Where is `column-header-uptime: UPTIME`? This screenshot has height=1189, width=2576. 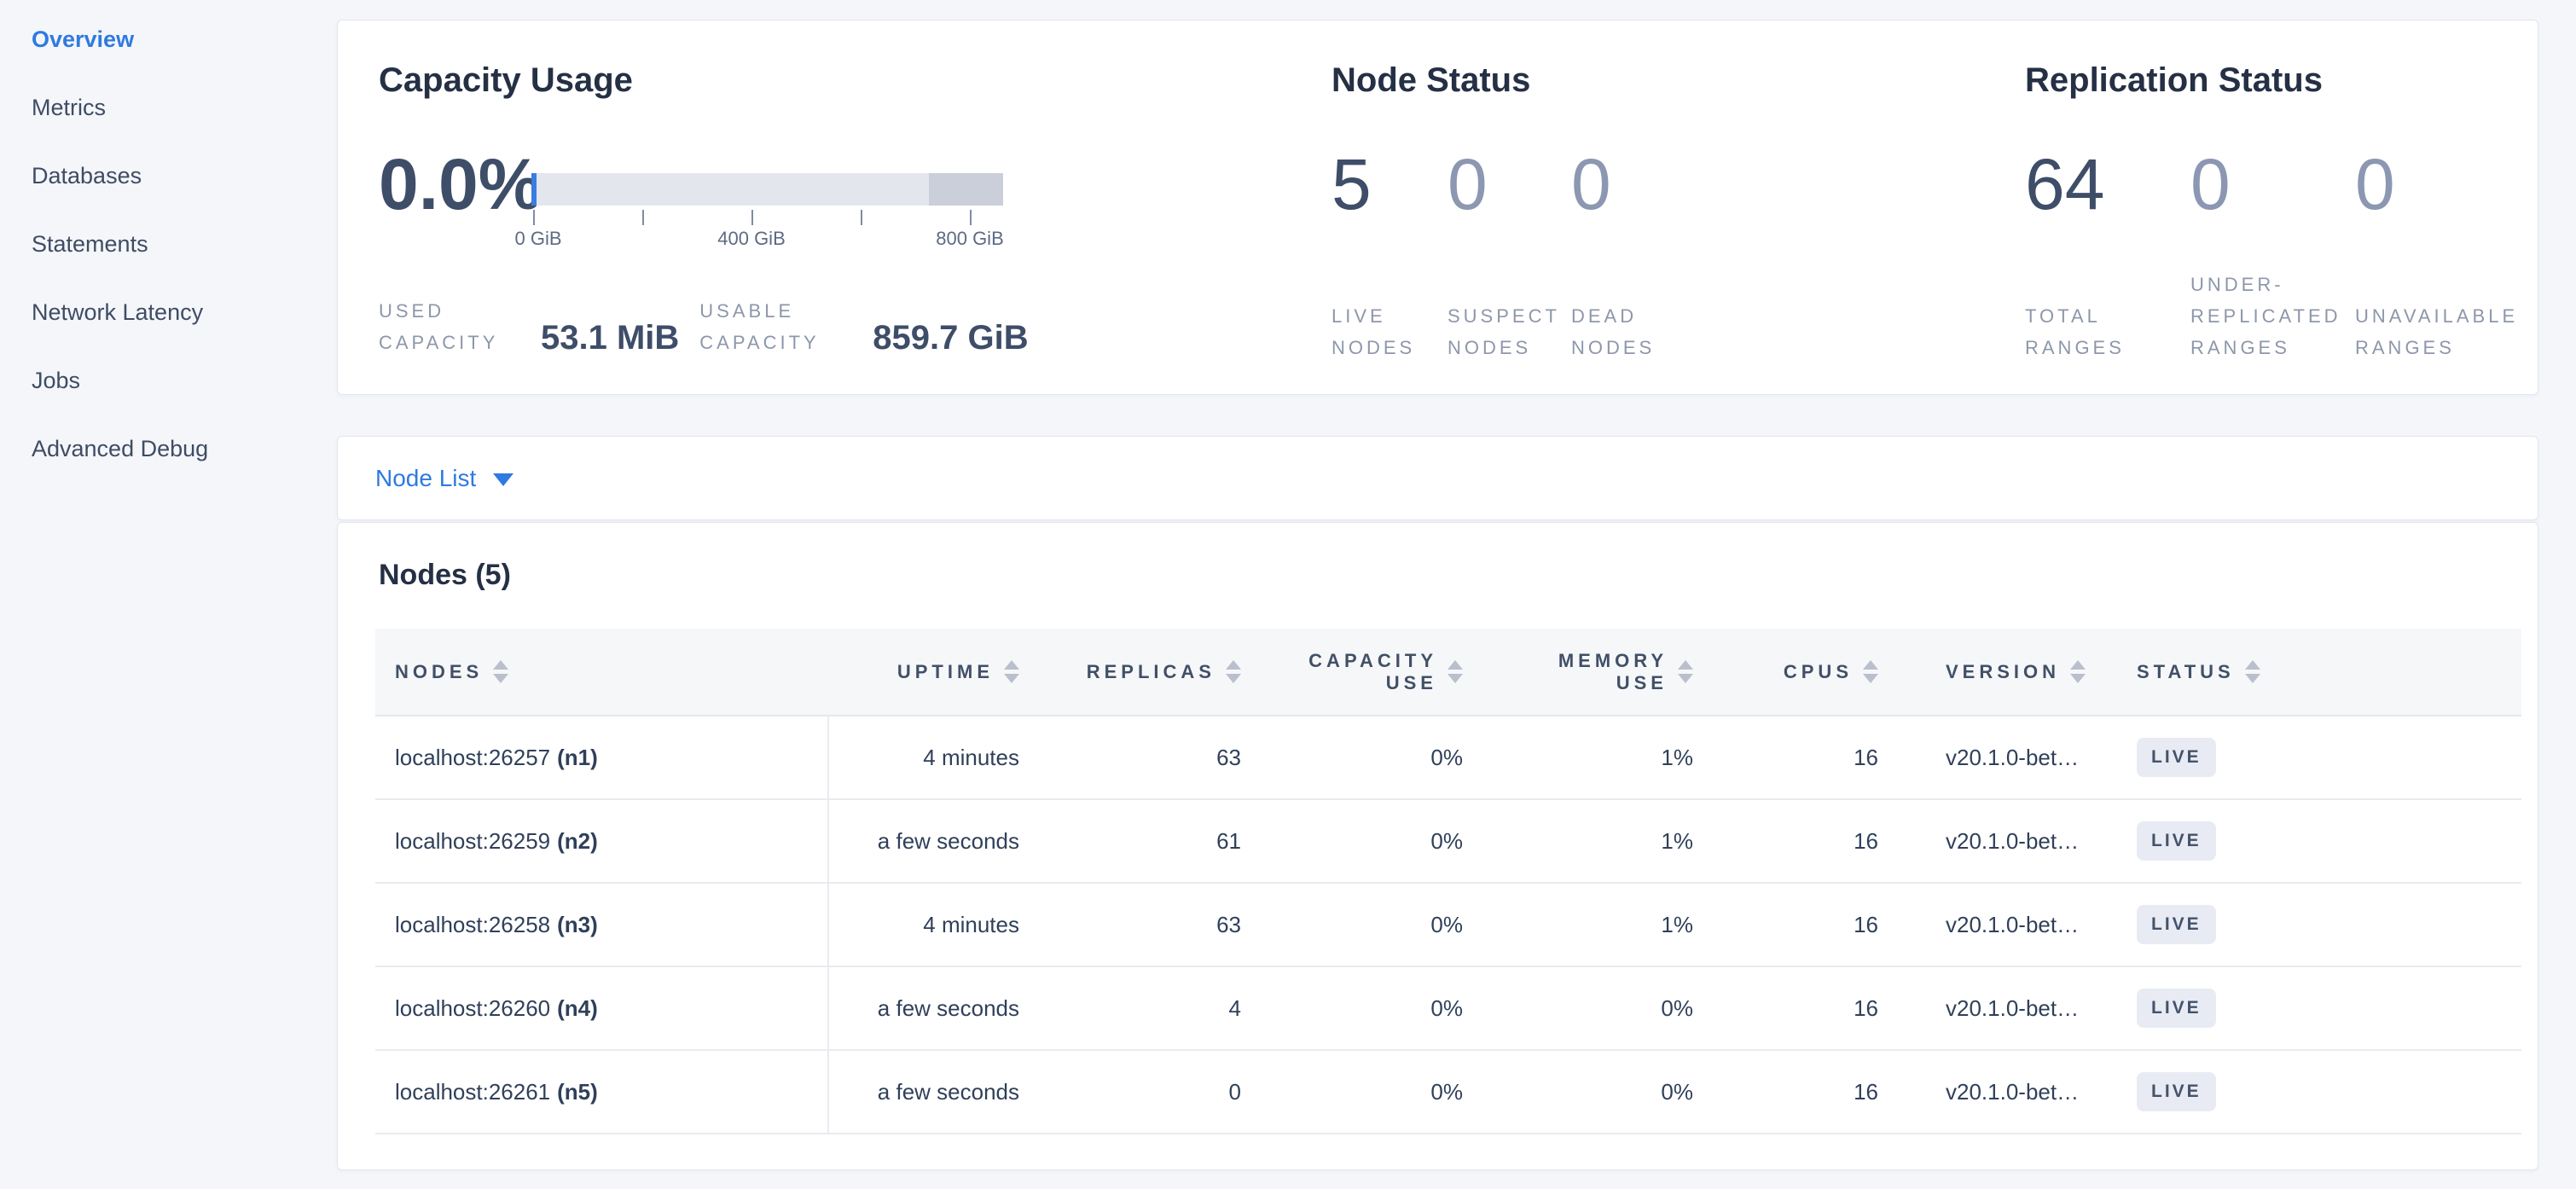 column-header-uptime: UPTIME is located at coordinates (943, 672).